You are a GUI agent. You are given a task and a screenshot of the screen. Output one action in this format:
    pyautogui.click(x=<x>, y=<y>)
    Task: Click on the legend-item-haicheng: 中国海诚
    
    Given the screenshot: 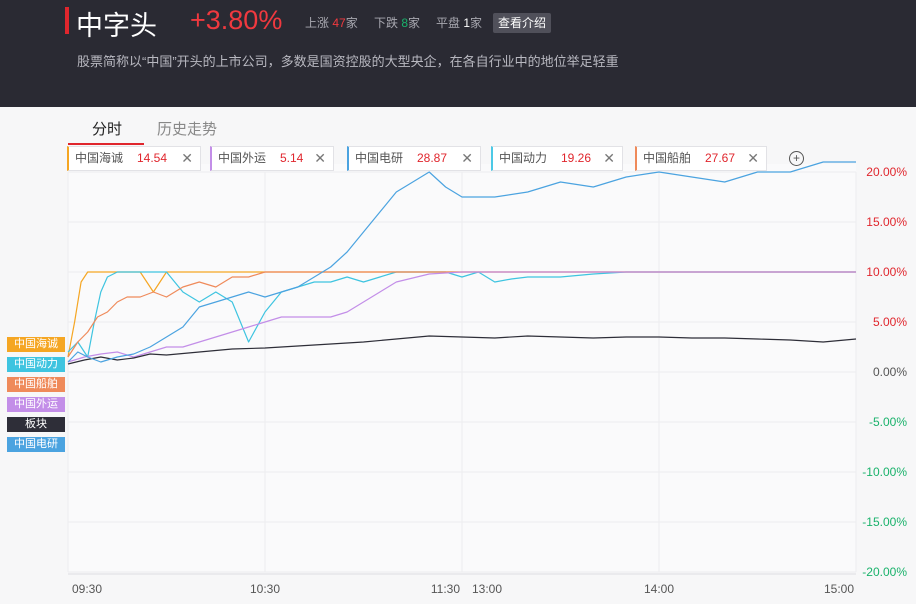 What is the action you would take?
    pyautogui.click(x=36, y=344)
    